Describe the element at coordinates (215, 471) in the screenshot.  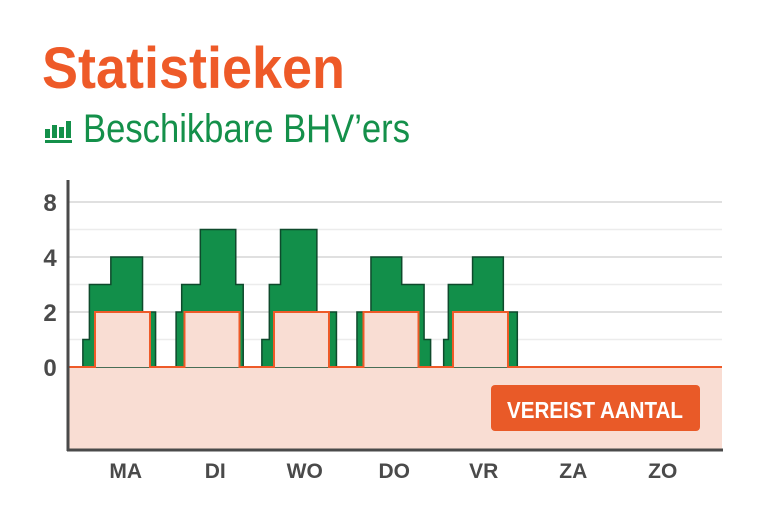
I see `x-tick-label: DI` at that location.